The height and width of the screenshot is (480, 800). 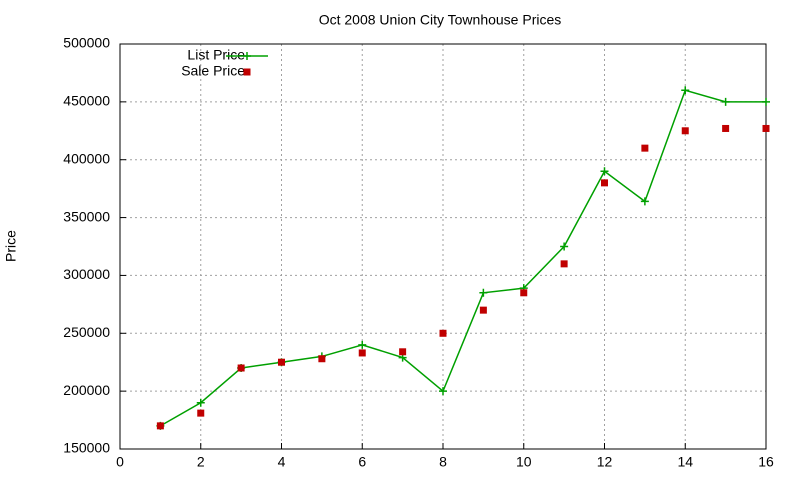 I want to click on y-tick-label: 250000, so click(x=86, y=332).